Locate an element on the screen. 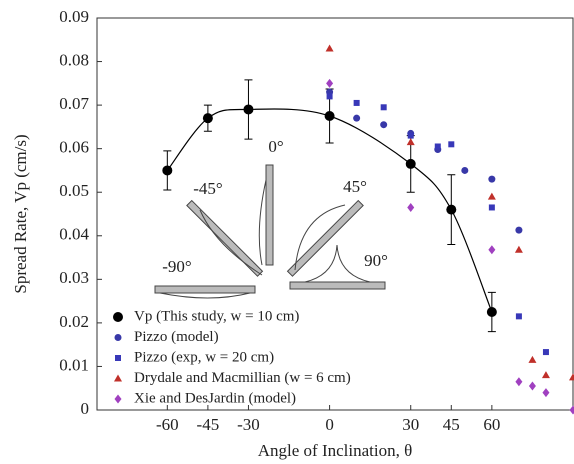 The width and height of the screenshot is (574, 464). y-tick-label: 0.09 is located at coordinates (74, 16).